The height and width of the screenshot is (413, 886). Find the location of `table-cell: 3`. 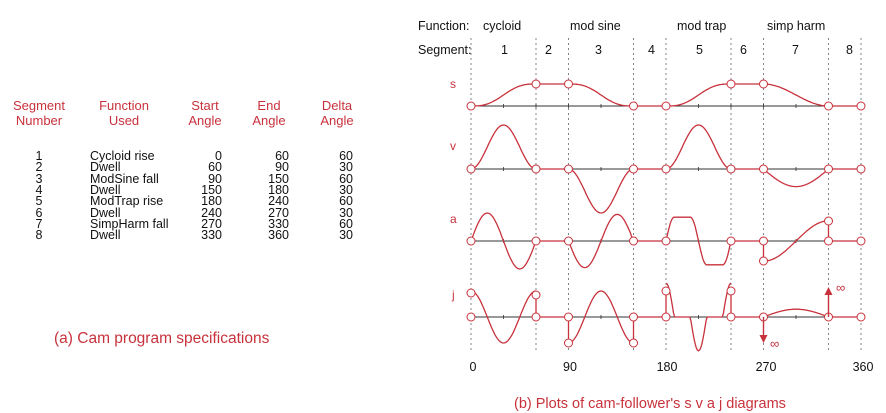

table-cell: 3 is located at coordinates (39, 178).